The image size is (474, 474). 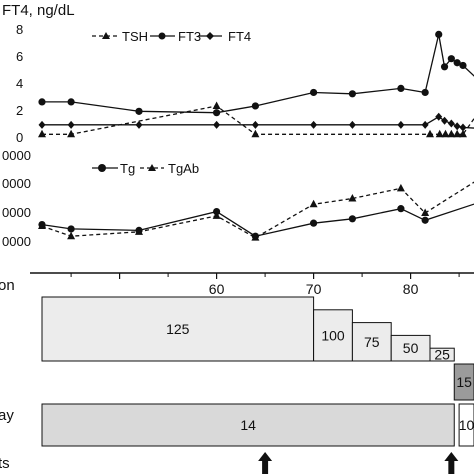 What do you see at coordinates (217, 289) in the screenshot?
I see `x-tick-label: 60` at bounding box center [217, 289].